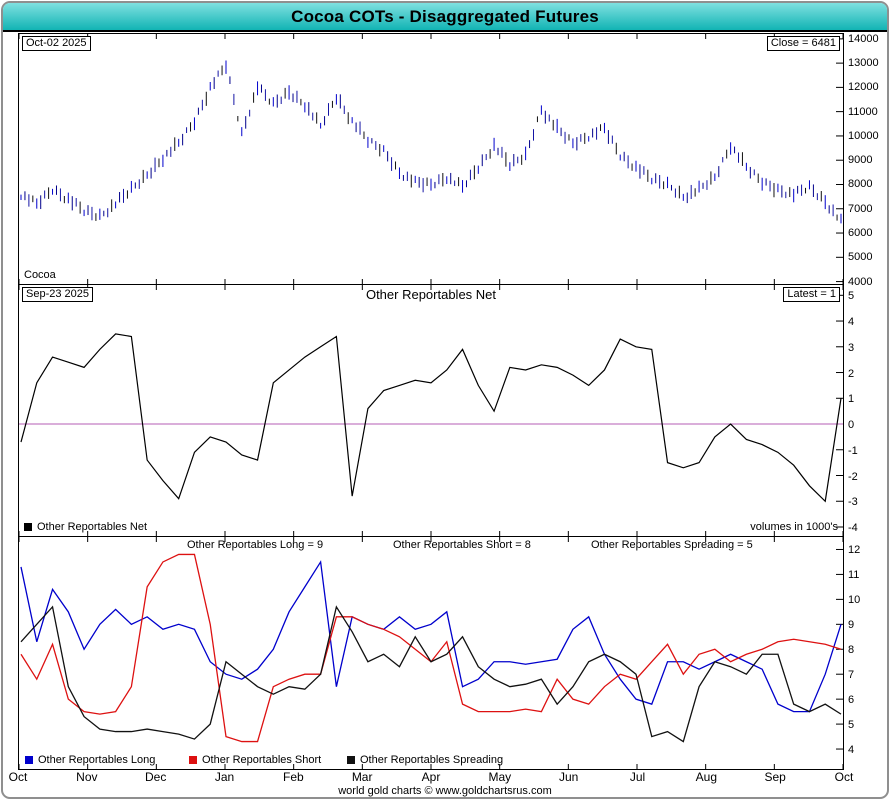 The width and height of the screenshot is (890, 800). What do you see at coordinates (860, 184) in the screenshot?
I see `y-axis-tick-label: 8000` at bounding box center [860, 184].